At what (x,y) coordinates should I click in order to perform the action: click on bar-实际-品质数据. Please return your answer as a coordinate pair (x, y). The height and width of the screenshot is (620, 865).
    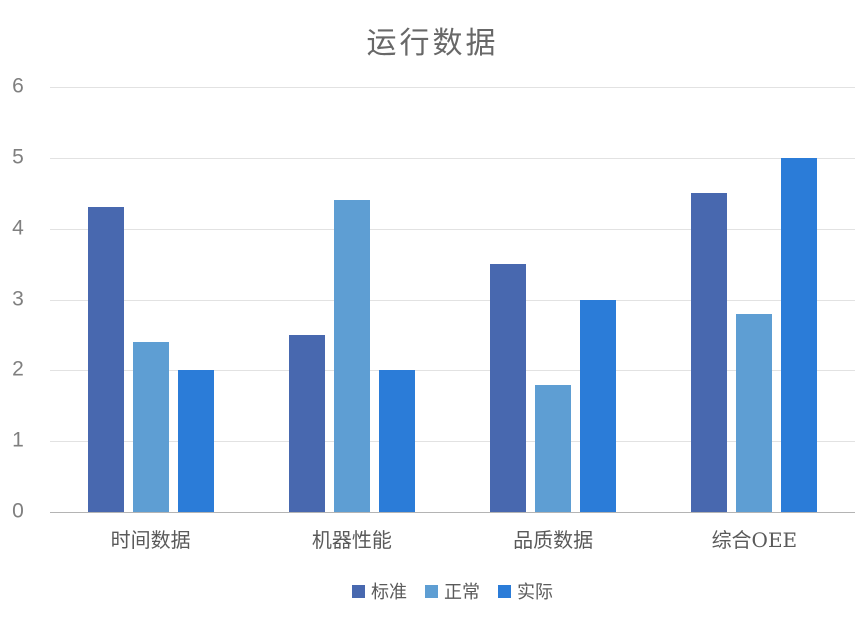
    Looking at the image, I should click on (598, 405).